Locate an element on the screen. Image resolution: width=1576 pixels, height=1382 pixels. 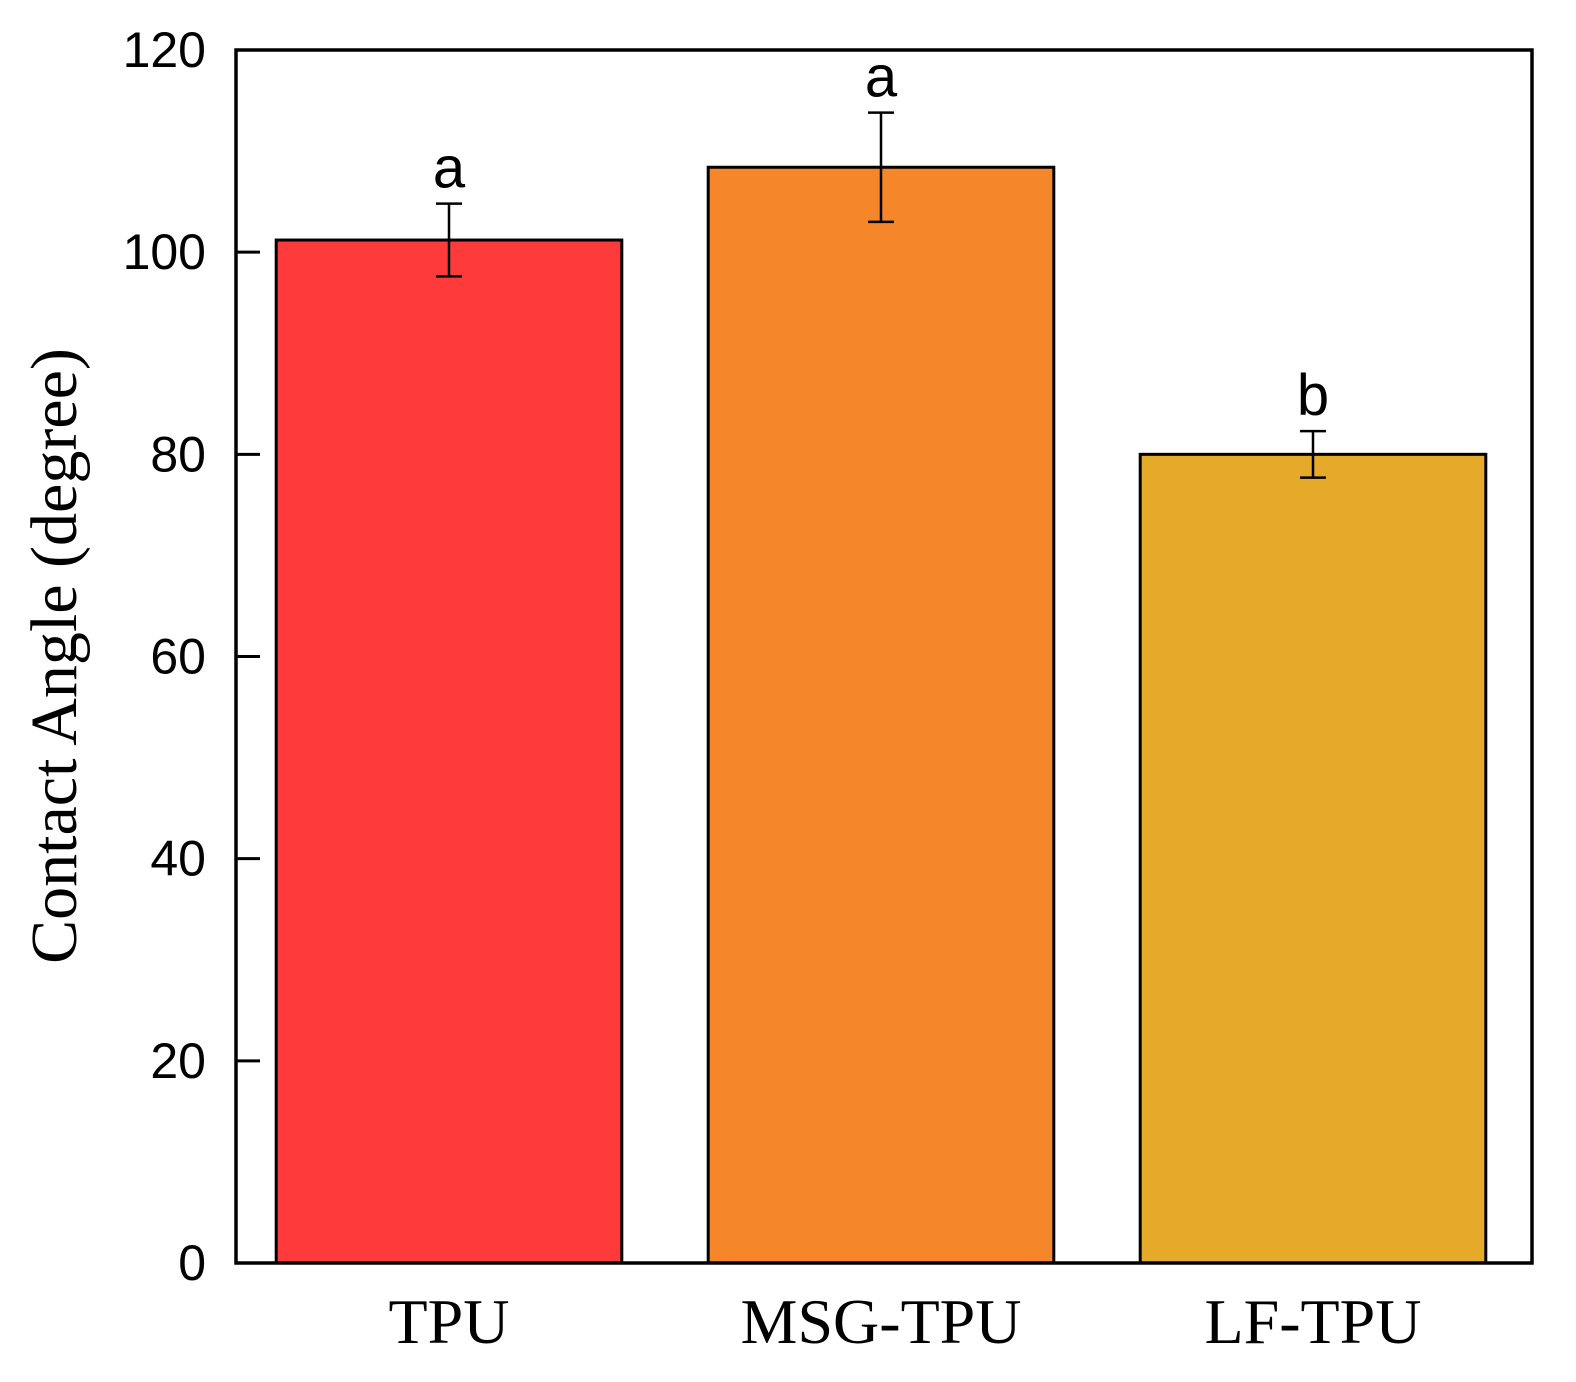
significance-letter: b is located at coordinates (1313, 395).